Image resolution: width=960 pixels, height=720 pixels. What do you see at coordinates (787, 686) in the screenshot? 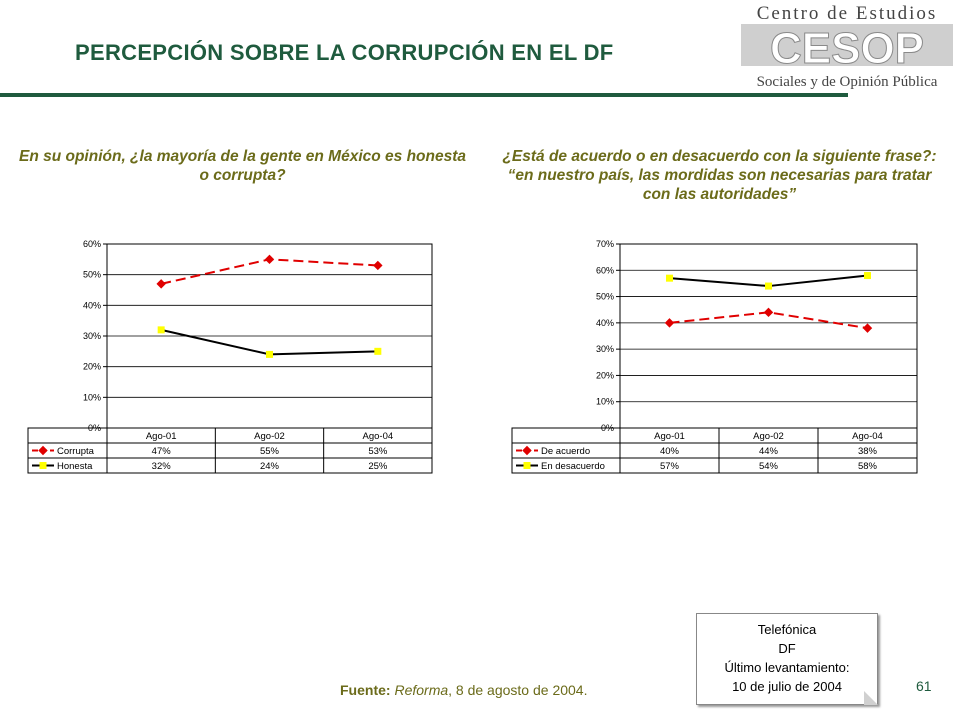
I see `note-line-4: 10 de julio de 2004` at bounding box center [787, 686].